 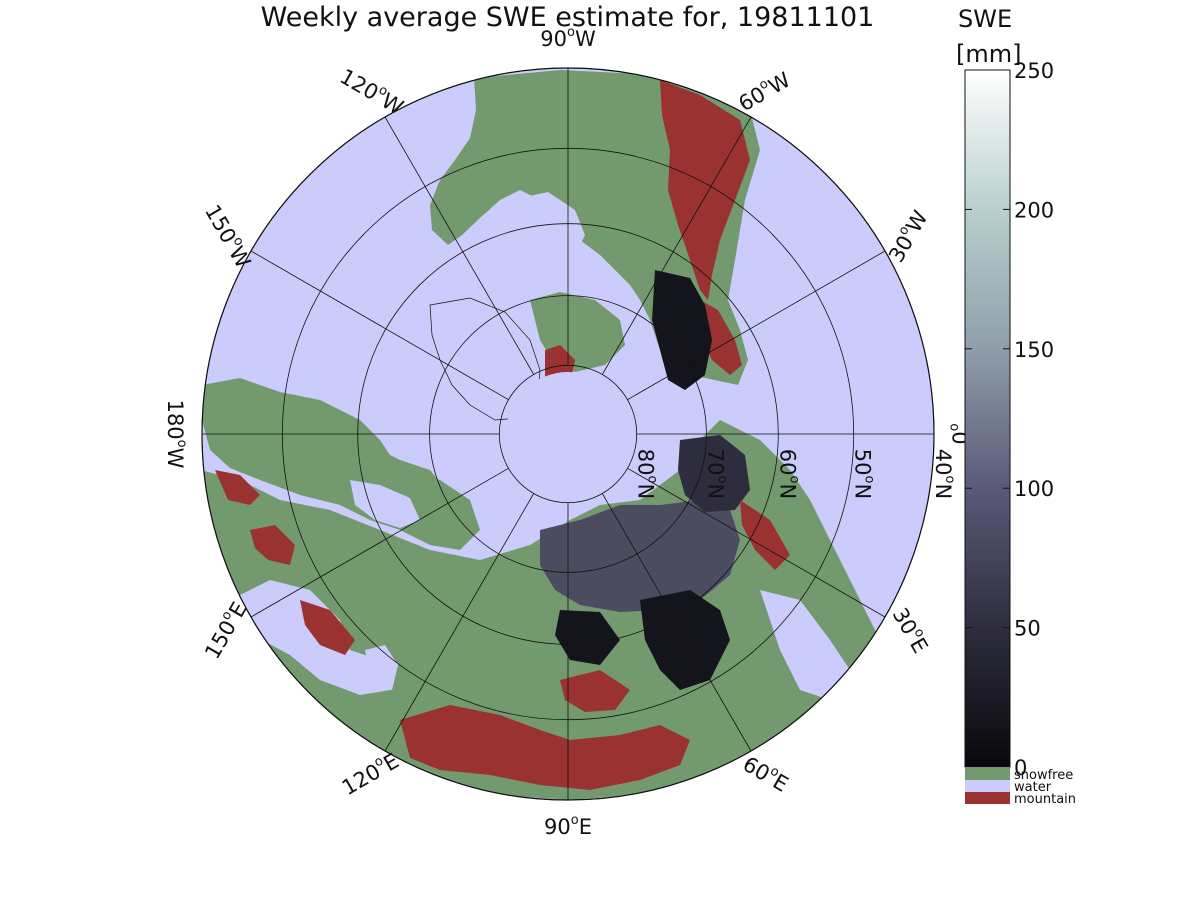 I want to click on himalaya-mountain, so click(x=545, y=747).